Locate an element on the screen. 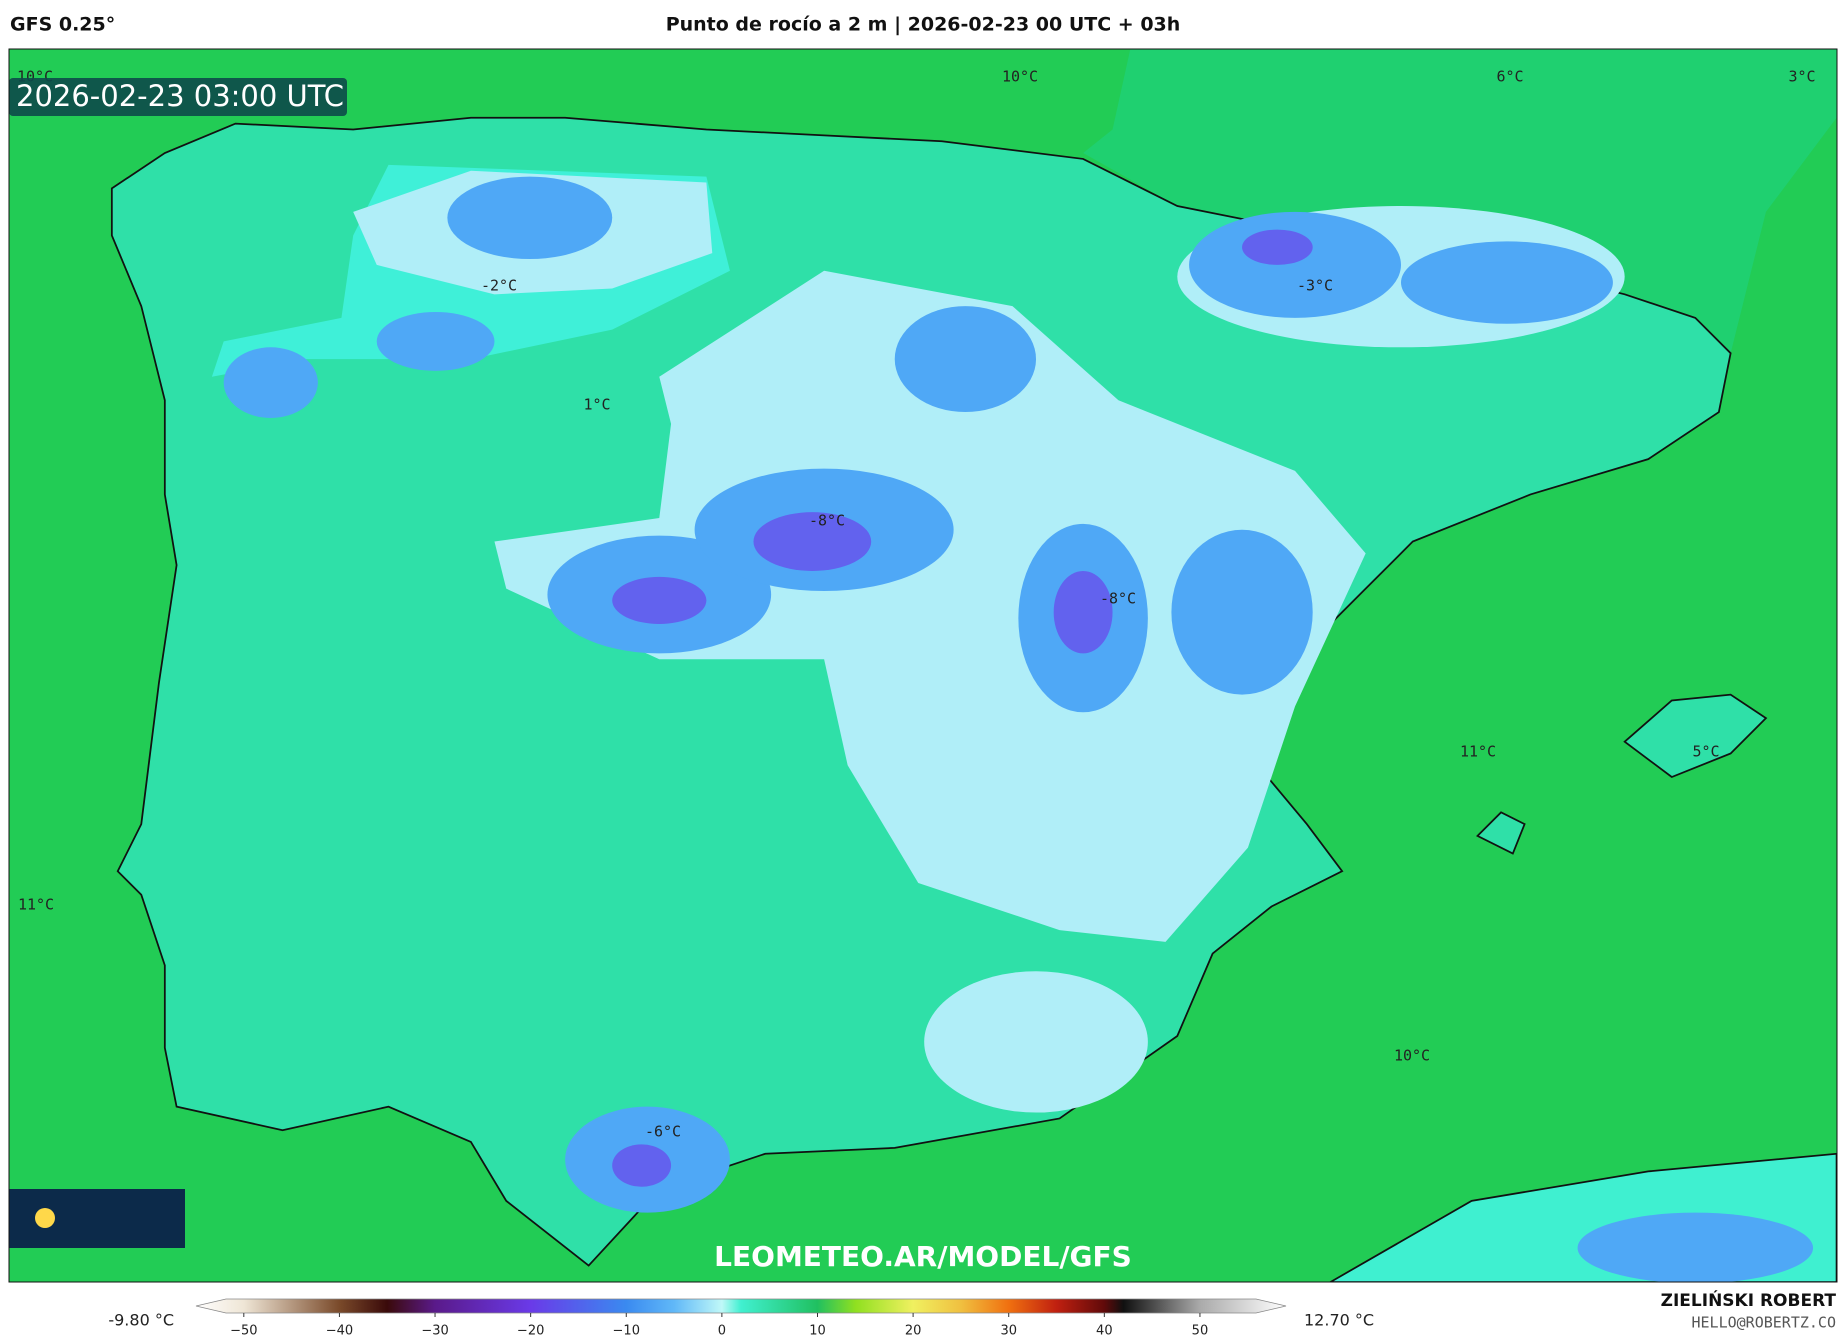  colorbar-tick-label: −20 is located at coordinates (530, 1331).